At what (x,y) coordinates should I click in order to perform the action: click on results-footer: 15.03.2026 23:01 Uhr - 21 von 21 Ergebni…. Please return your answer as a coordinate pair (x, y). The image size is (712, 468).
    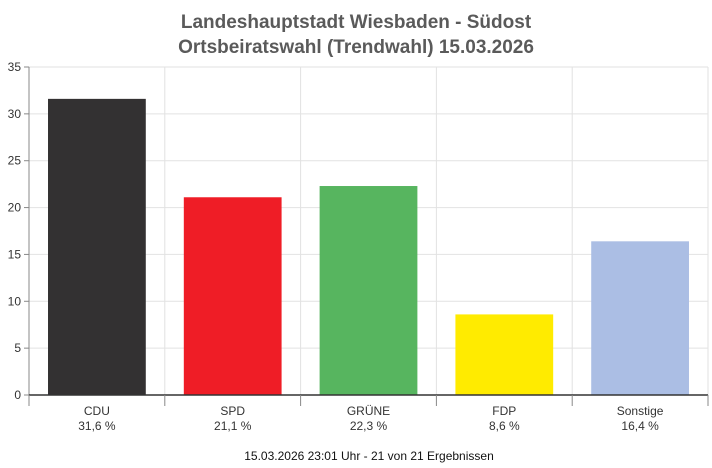
    Looking at the image, I should click on (369, 456).